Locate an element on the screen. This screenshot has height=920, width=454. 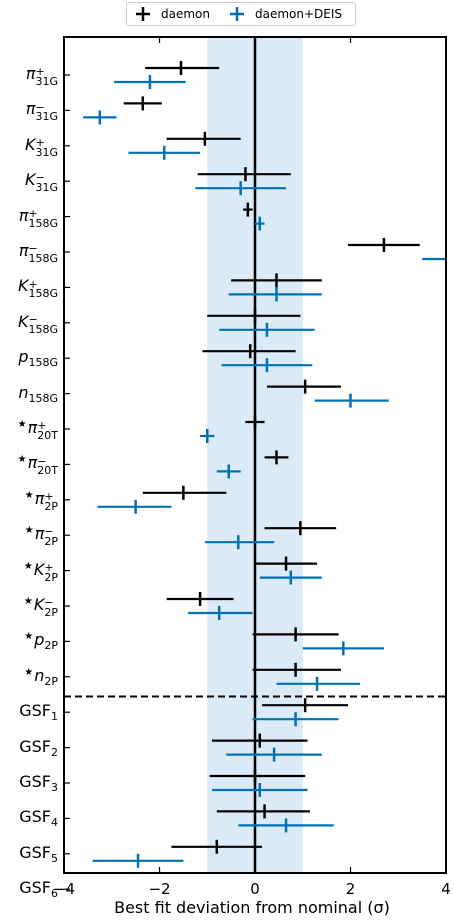
legend-item-daemon: daemon is located at coordinates (172, 14).